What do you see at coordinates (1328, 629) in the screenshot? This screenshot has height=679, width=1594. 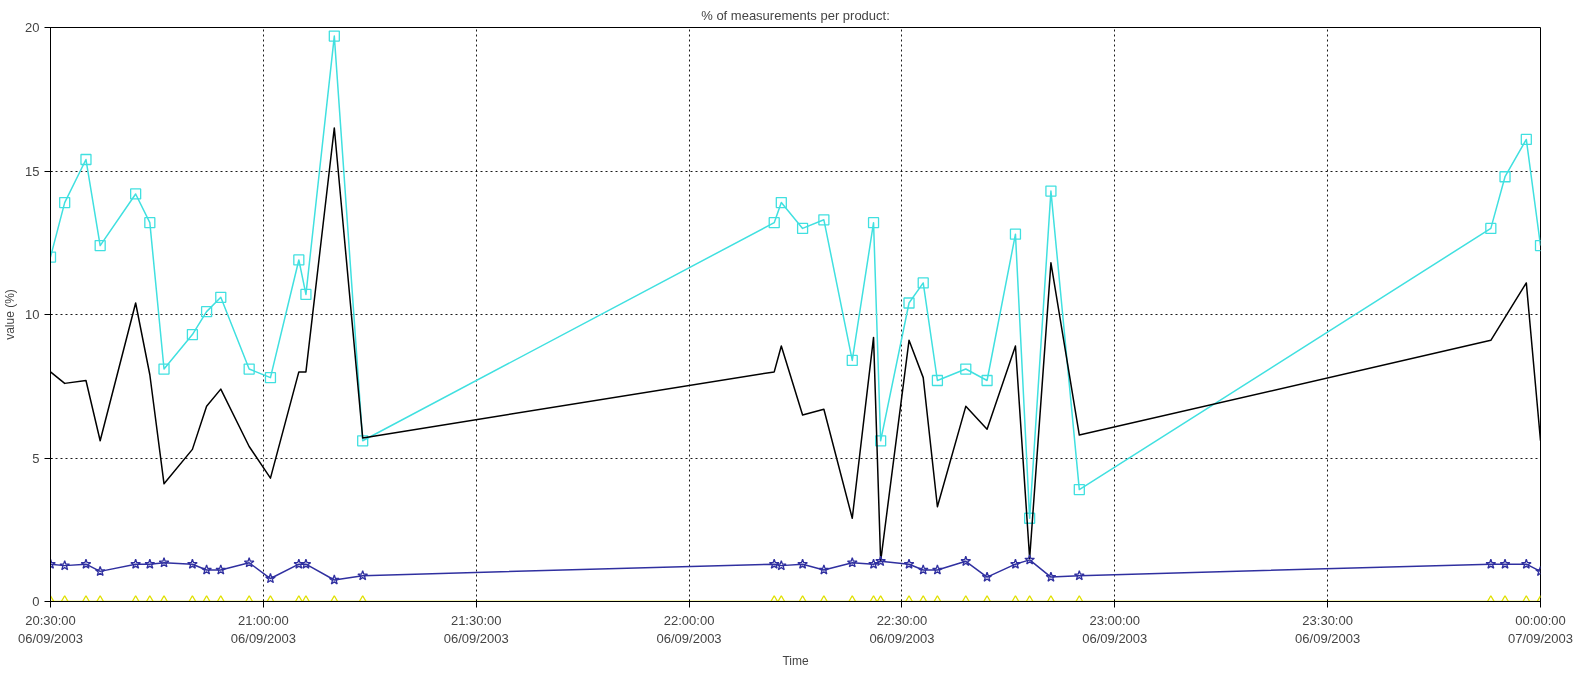 I see `x-tick-label: 23:30:00 06/09/2003` at bounding box center [1328, 629].